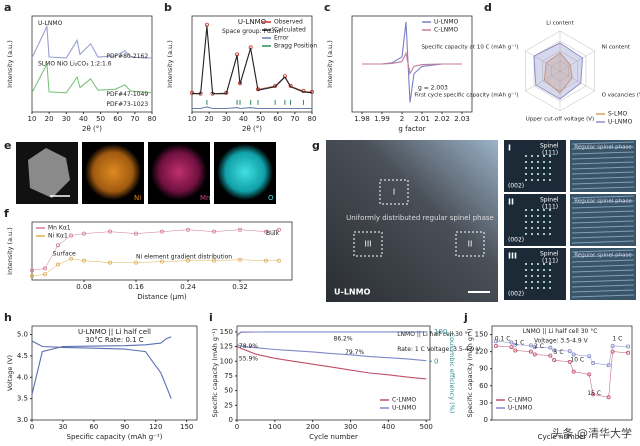 The image size is (640, 446). What do you see at coordinates (228, 376) in the screenshot?
I see `y-tick-label: 75` at bounding box center [228, 376].